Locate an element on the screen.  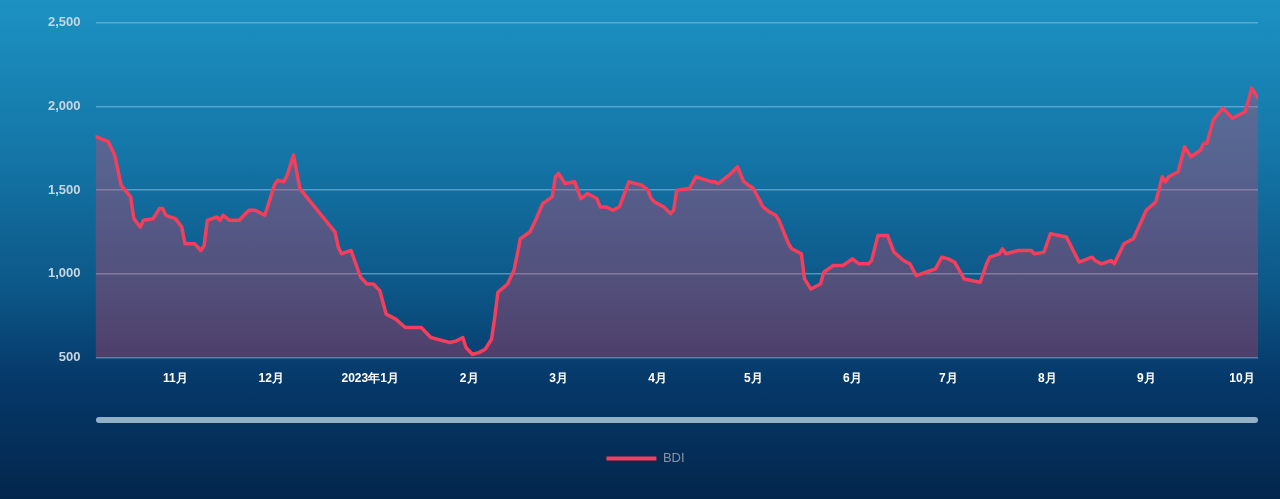
x-tick-label: 6月 is located at coordinates (852, 378).